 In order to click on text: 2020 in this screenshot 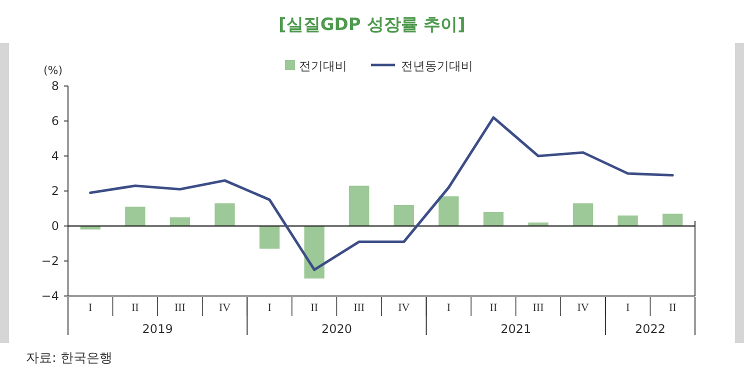, I will do `click(336, 329)`.